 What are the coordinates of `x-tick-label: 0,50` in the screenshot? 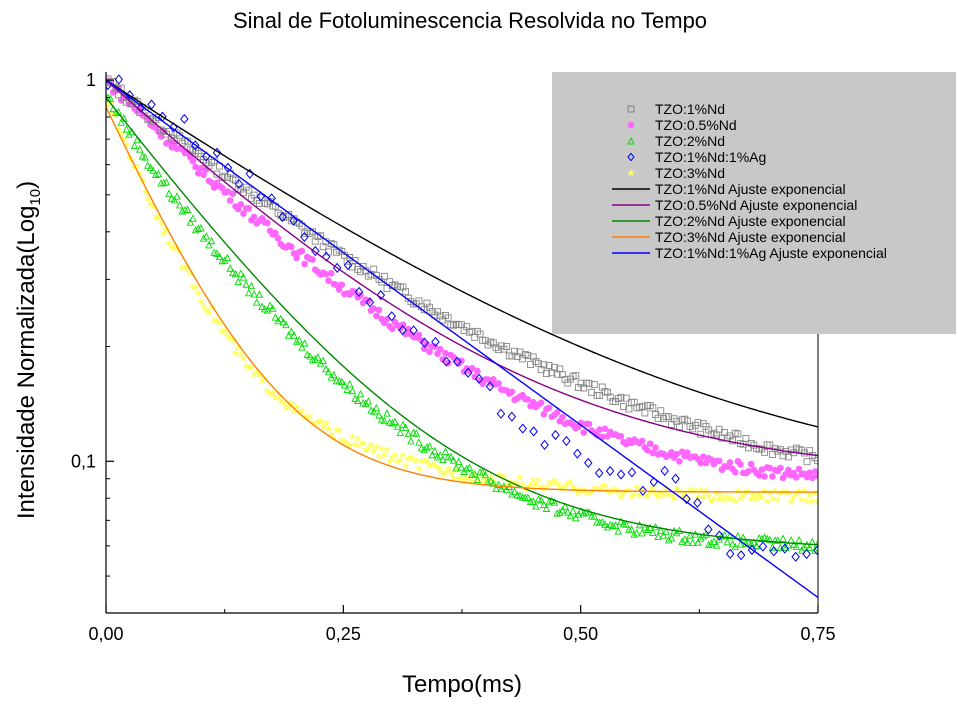 It's located at (580, 634).